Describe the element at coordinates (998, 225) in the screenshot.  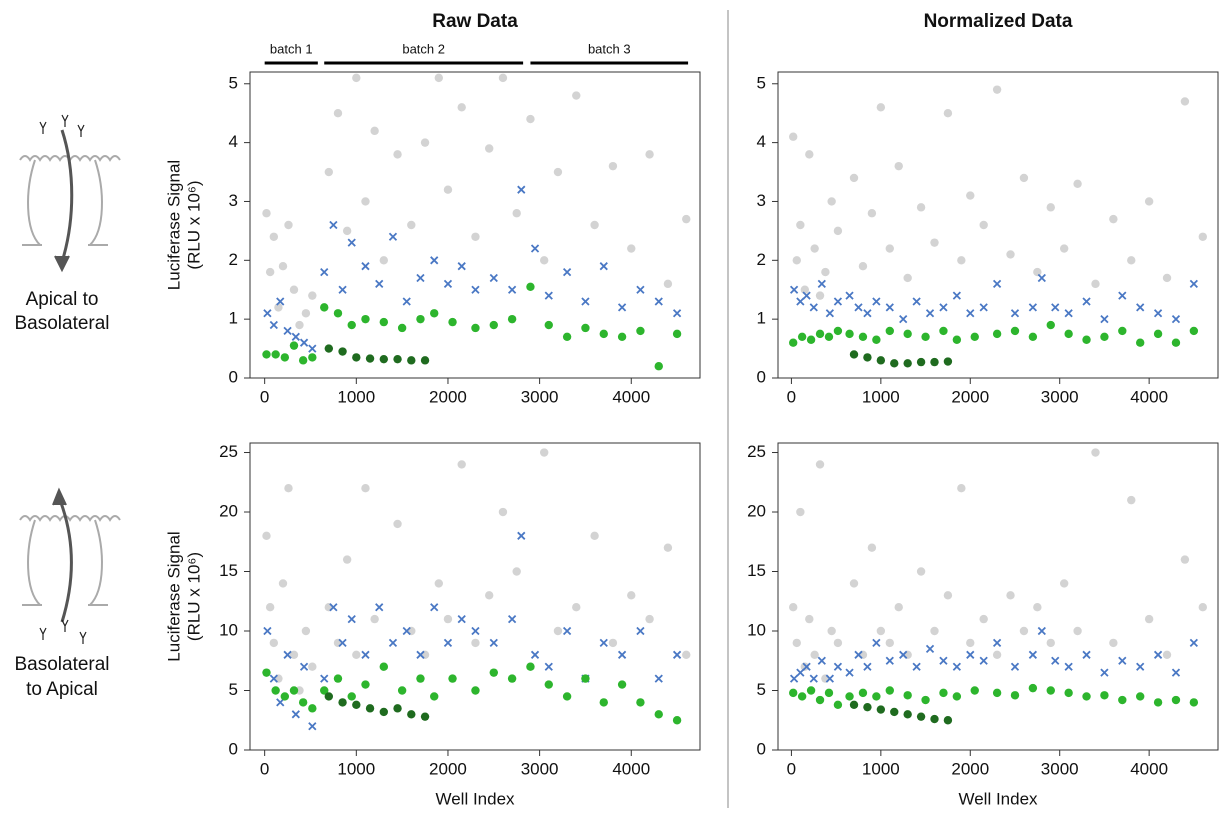
I see `plot-frame` at that location.